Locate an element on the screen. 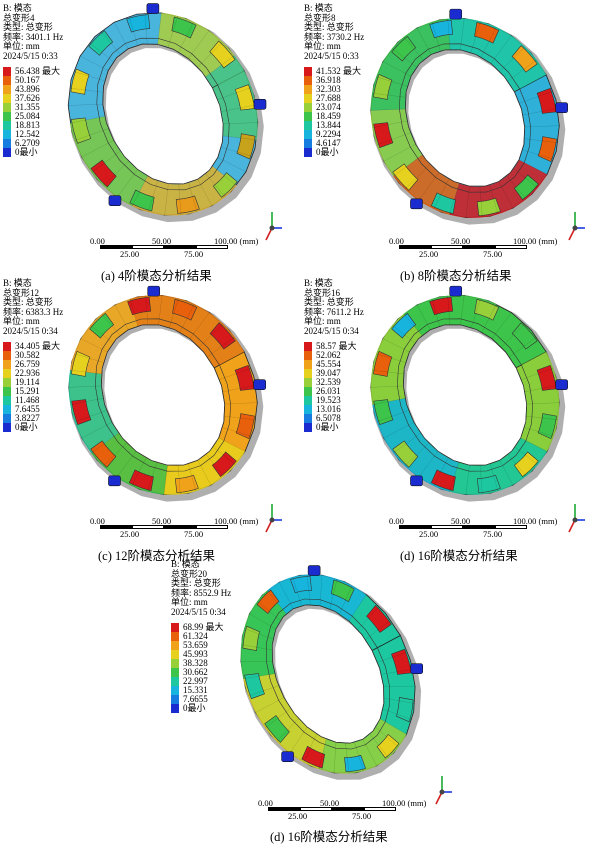  caption-b: (b) 8阶模态分析结果 is located at coordinates (455, 274).